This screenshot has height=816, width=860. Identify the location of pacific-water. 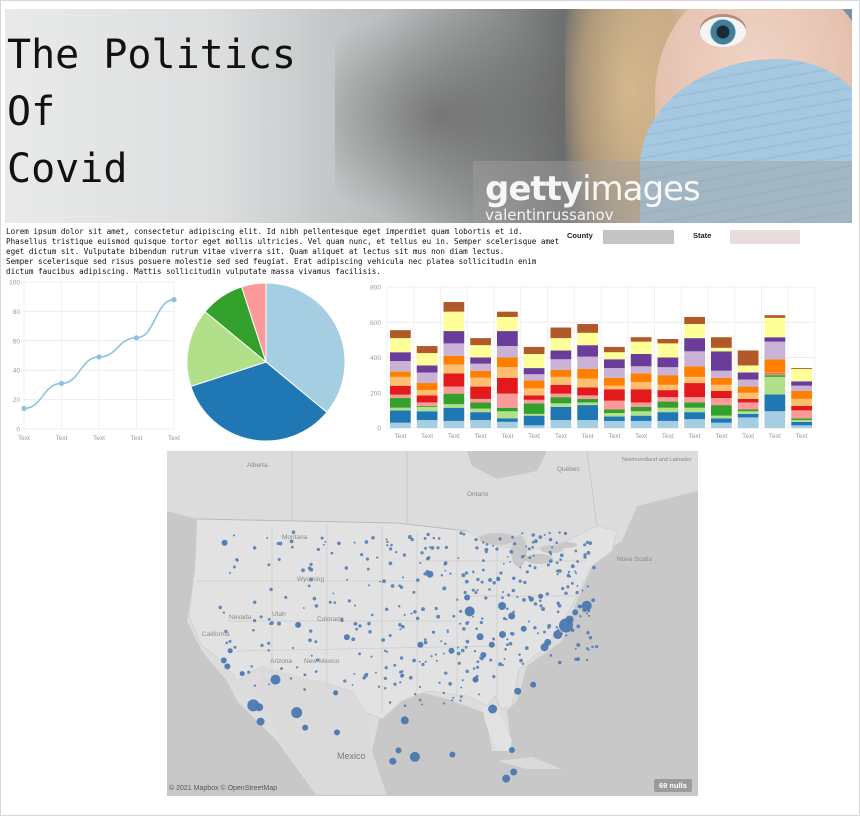
(202, 606).